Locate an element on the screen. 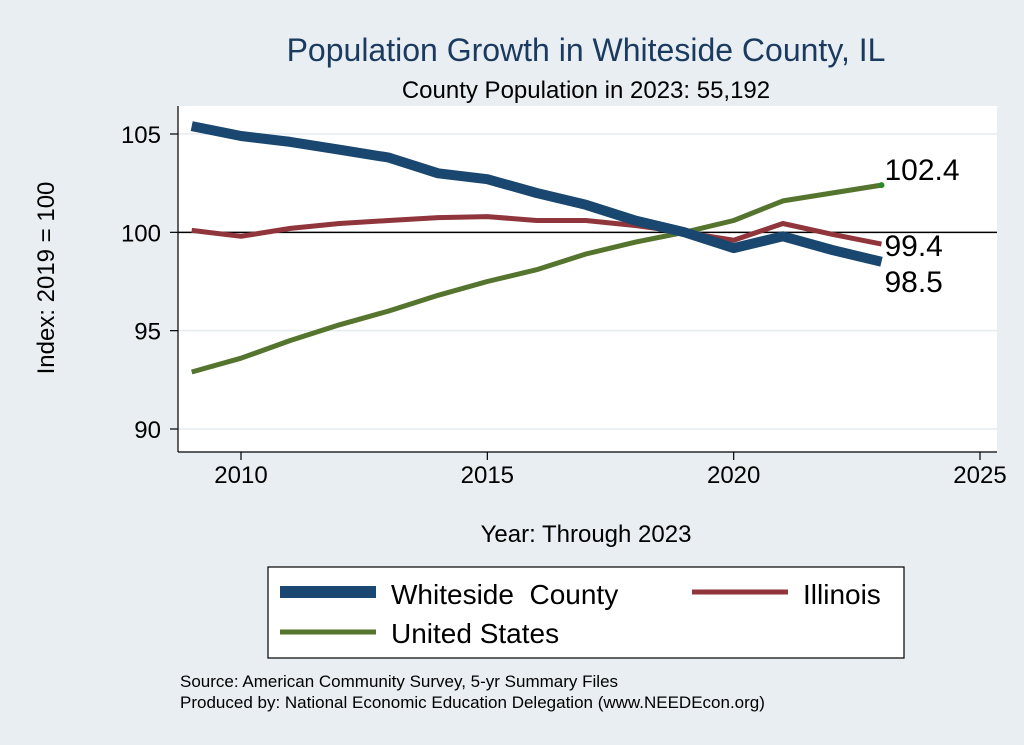 The width and height of the screenshot is (1024, 745). end-marker-united-states is located at coordinates (881, 185).